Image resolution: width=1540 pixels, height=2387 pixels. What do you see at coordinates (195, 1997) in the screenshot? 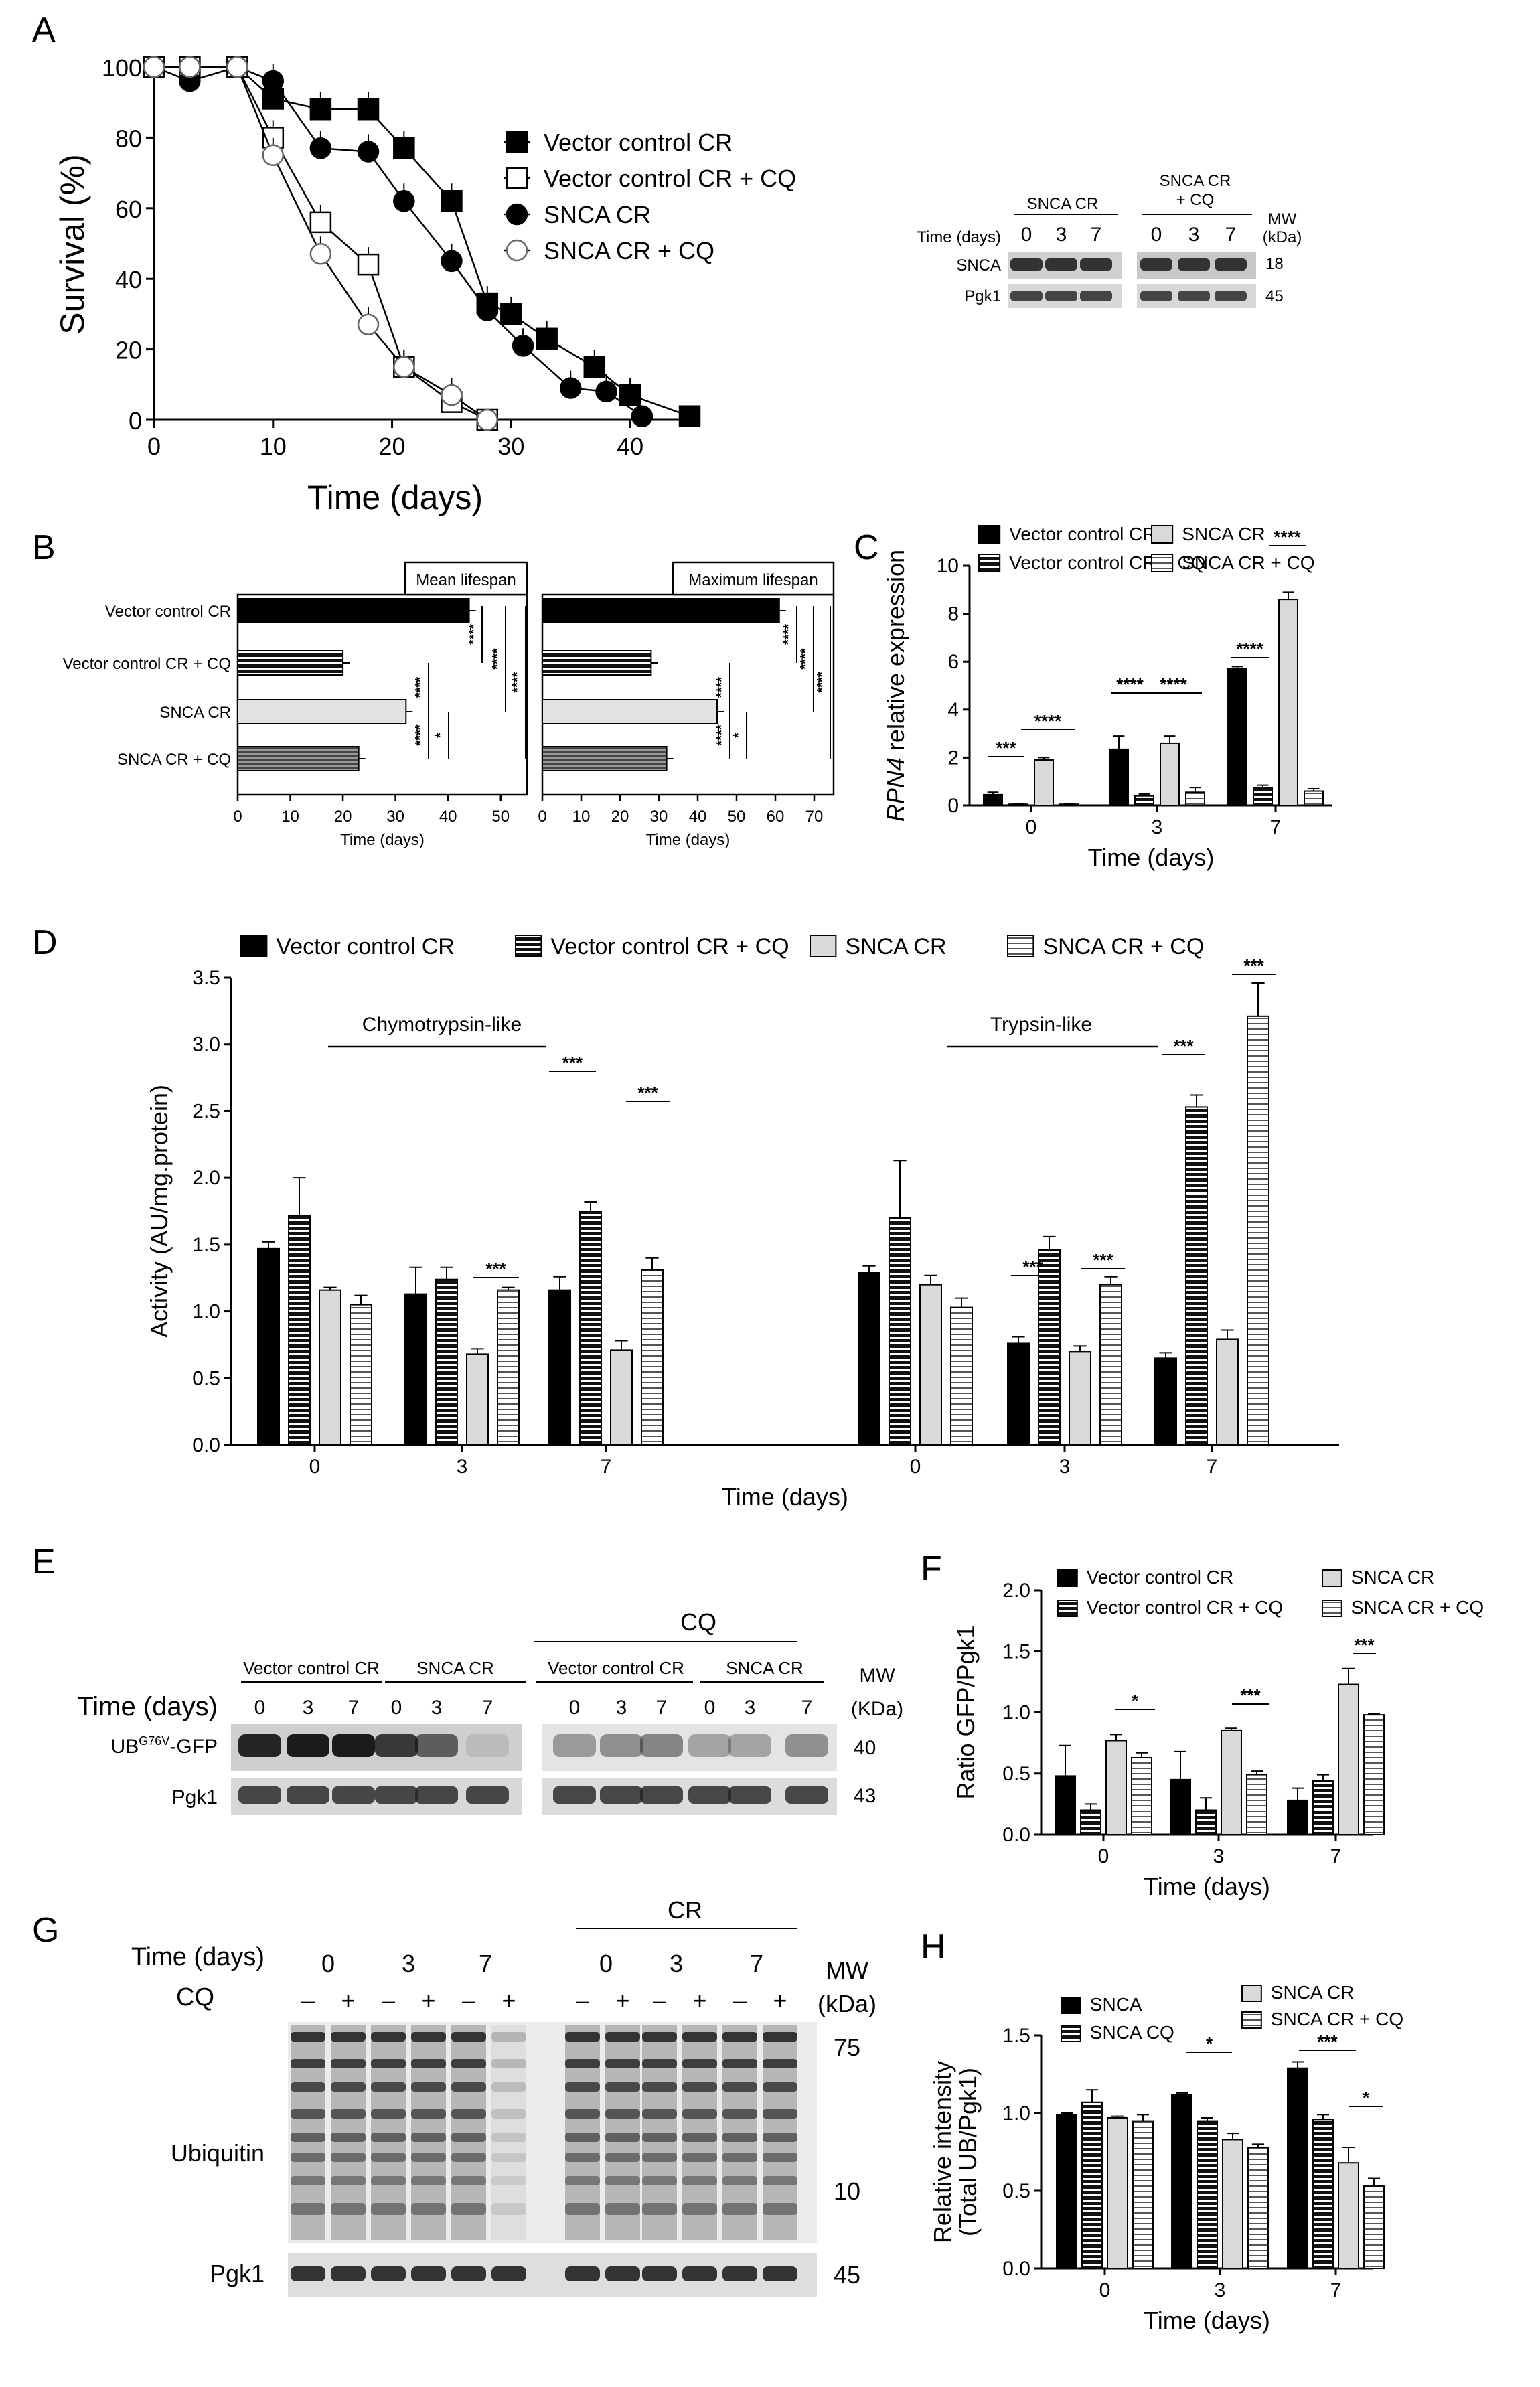
I see `blot-cq-label: CQ` at bounding box center [195, 1997].